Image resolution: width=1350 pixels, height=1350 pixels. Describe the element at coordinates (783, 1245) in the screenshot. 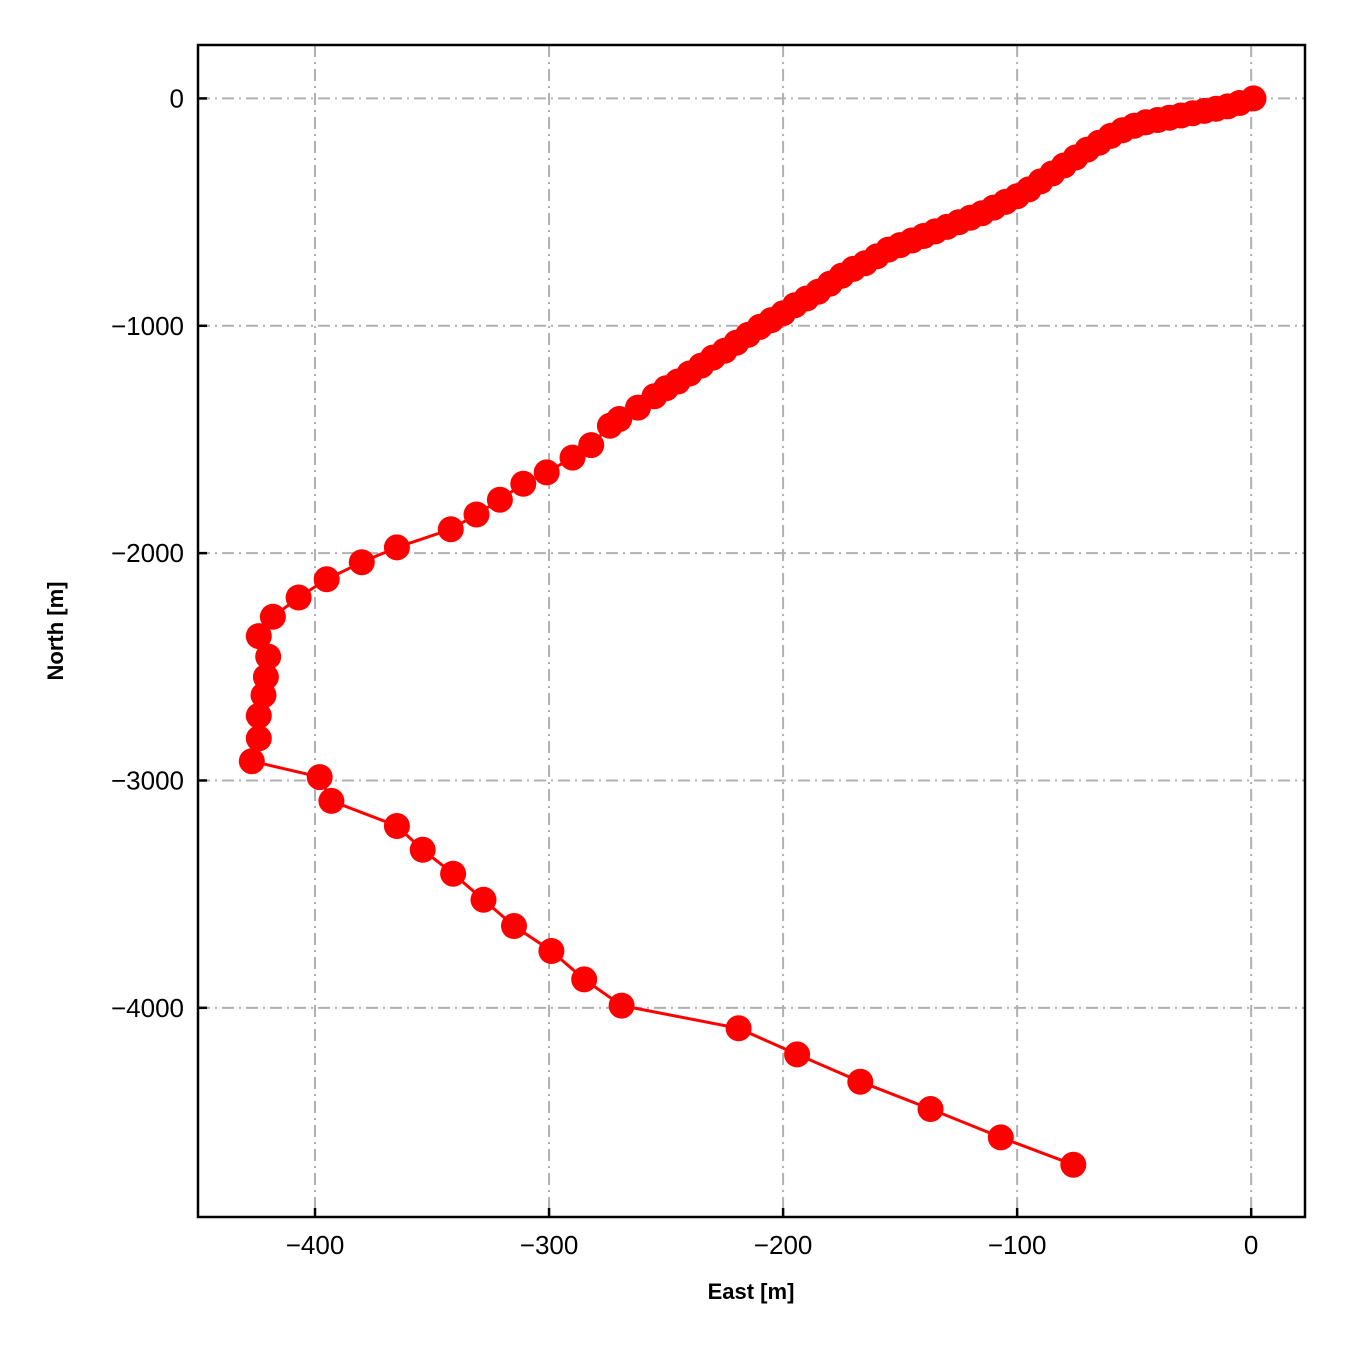

I see `x-tick-label: −200` at that location.